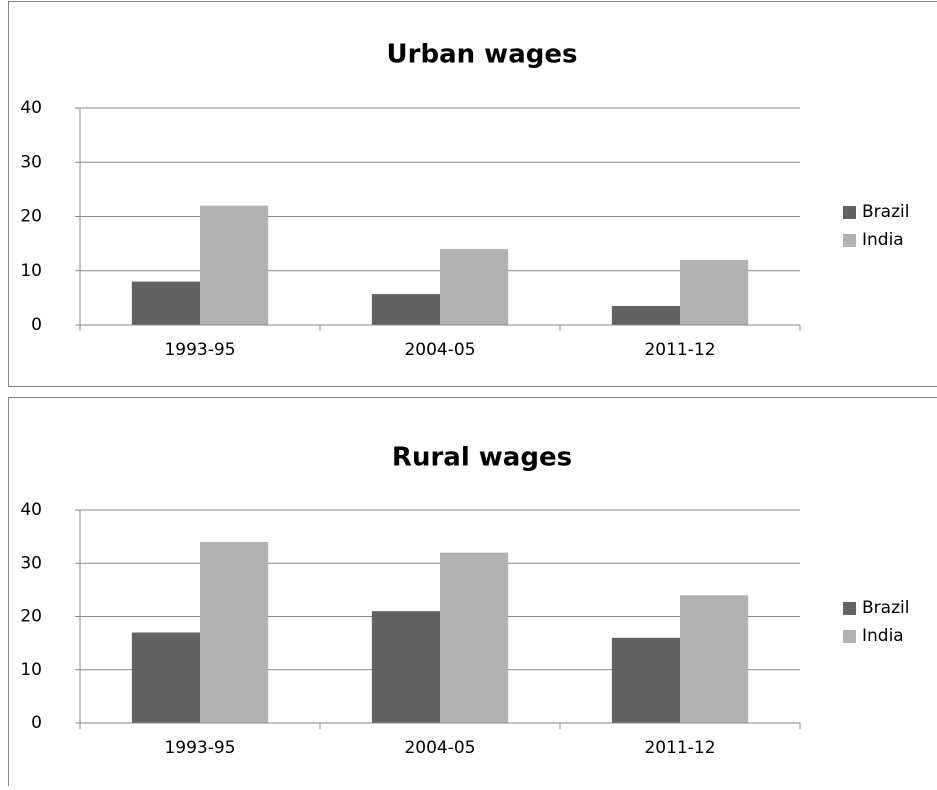  I want to click on chart-title: Rural wages, so click(482, 458).